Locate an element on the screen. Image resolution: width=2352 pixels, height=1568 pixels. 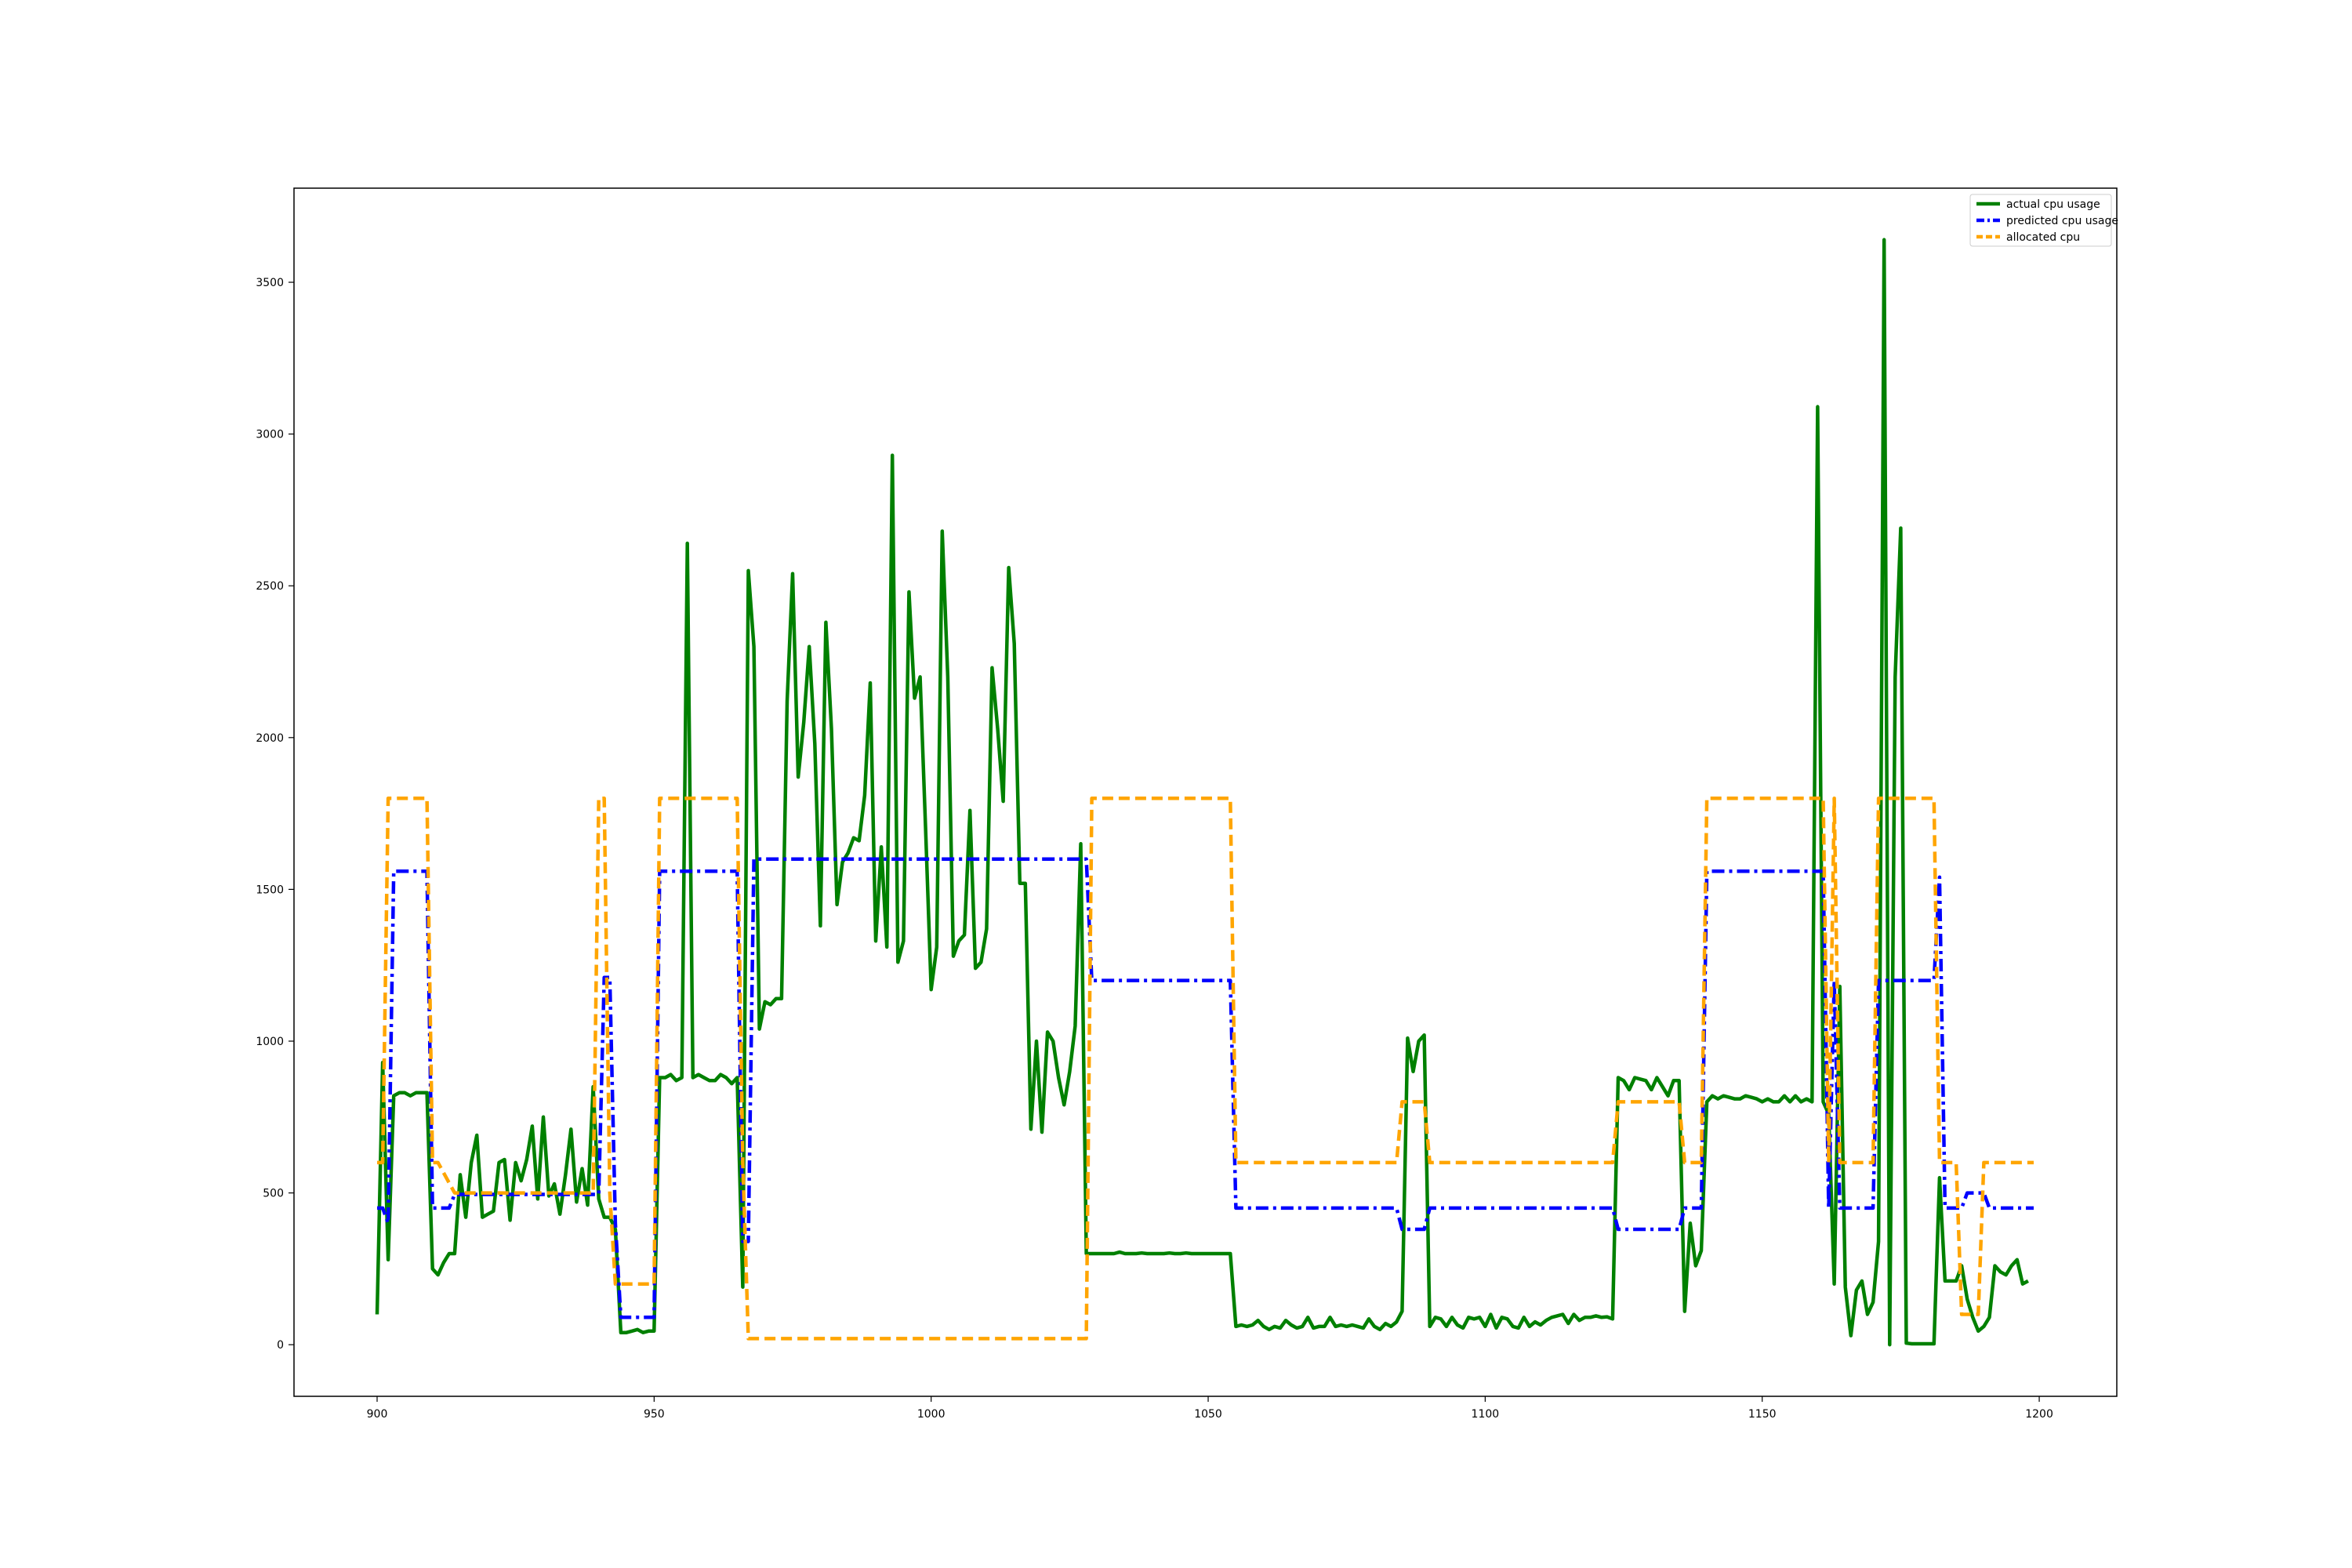
x-tick-label: 1150 is located at coordinates (1762, 1414).